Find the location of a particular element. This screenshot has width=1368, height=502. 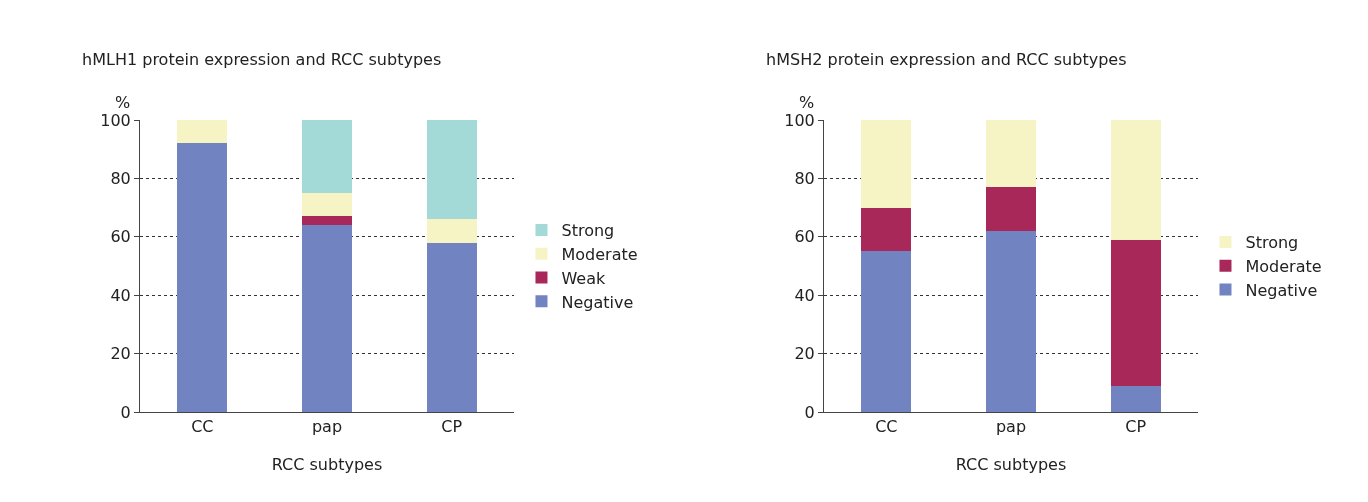

legend-label: Weak is located at coordinates (584, 278).